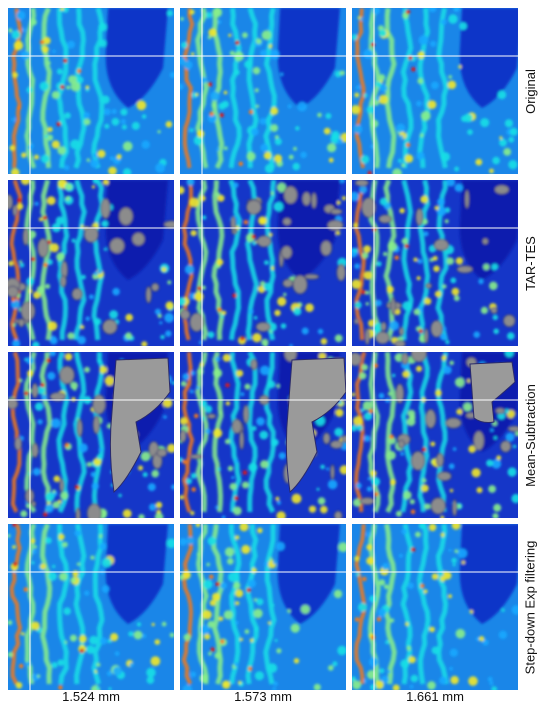 The width and height of the screenshot is (550, 718). I want to click on panel-original-col2, so click(263, 91).